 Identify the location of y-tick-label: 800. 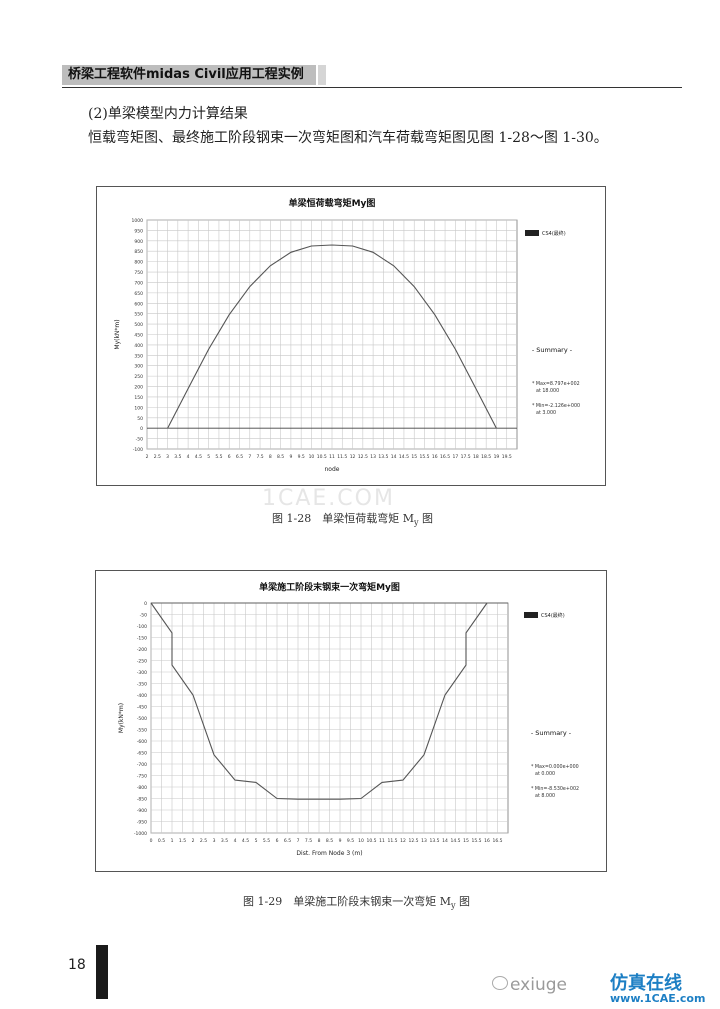
(138, 263).